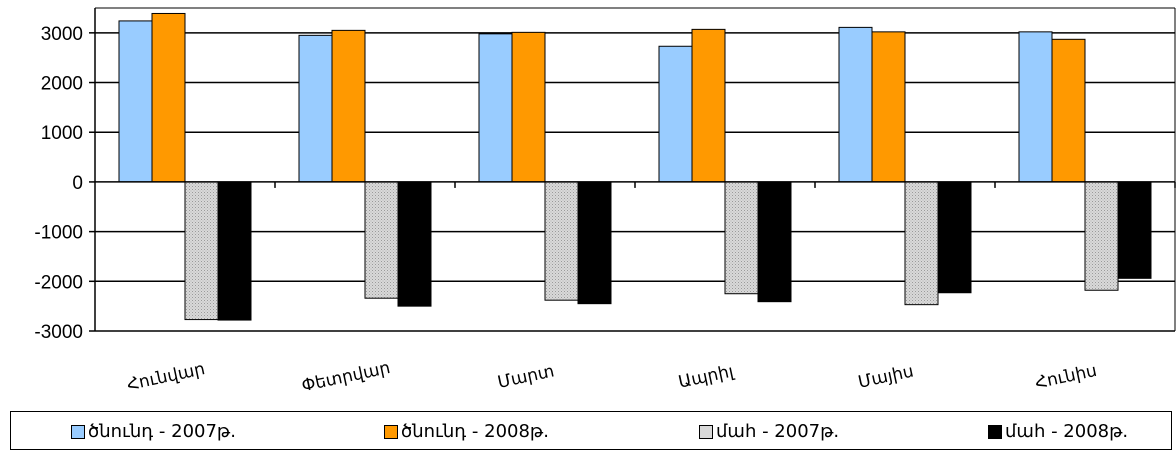 The width and height of the screenshot is (1176, 452). I want to click on x-tick-label: Փետրվար, so click(346, 377).